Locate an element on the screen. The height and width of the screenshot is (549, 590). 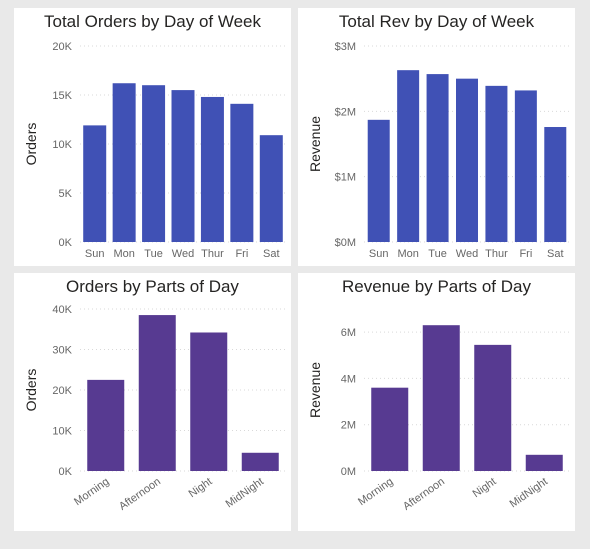
y-tick-label: 0M is located at coordinates (348, 472).